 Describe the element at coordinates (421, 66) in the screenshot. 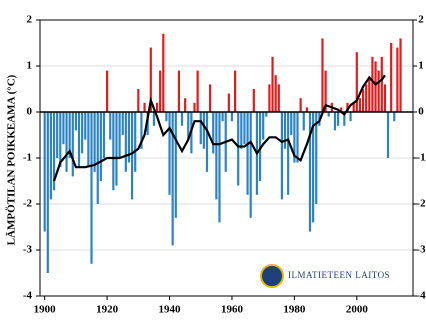

I see `y2-tick-label: 1` at that location.